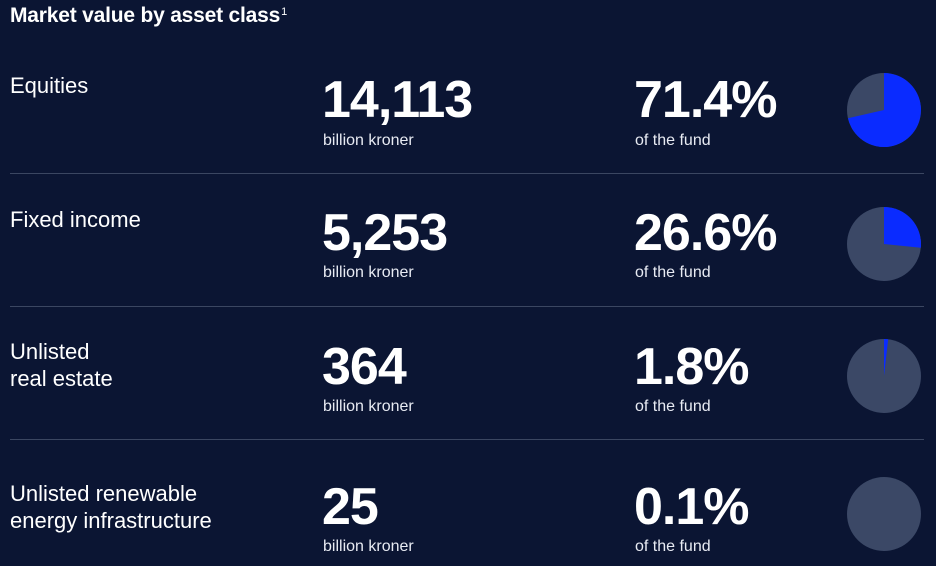  I want to click on asset-percent: 26.6%, so click(705, 233).